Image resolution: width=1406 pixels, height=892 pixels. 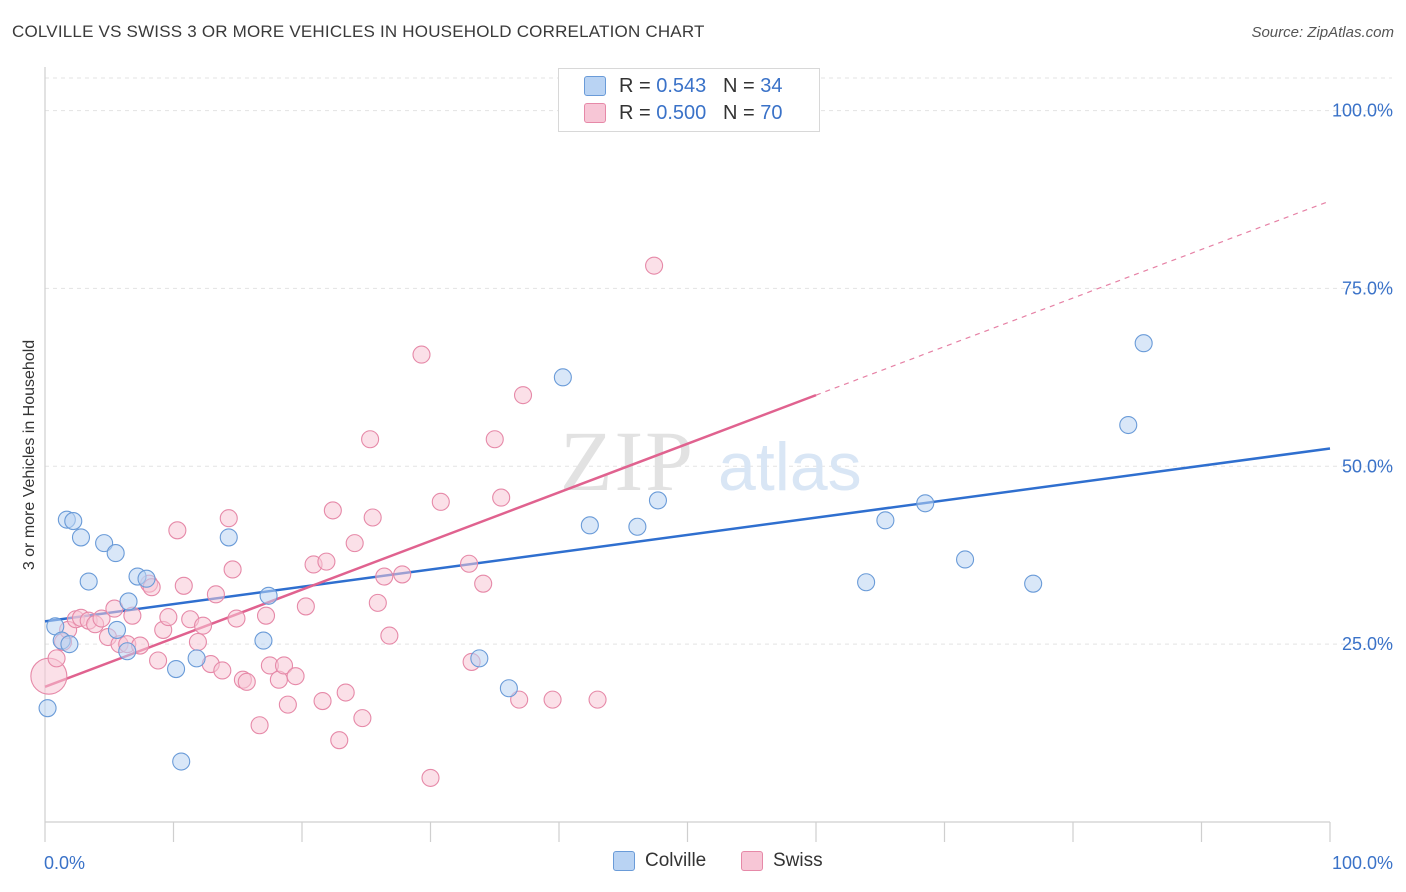 I want to click on x-tick-label-max: 100.0%, so click(x=1362, y=863).